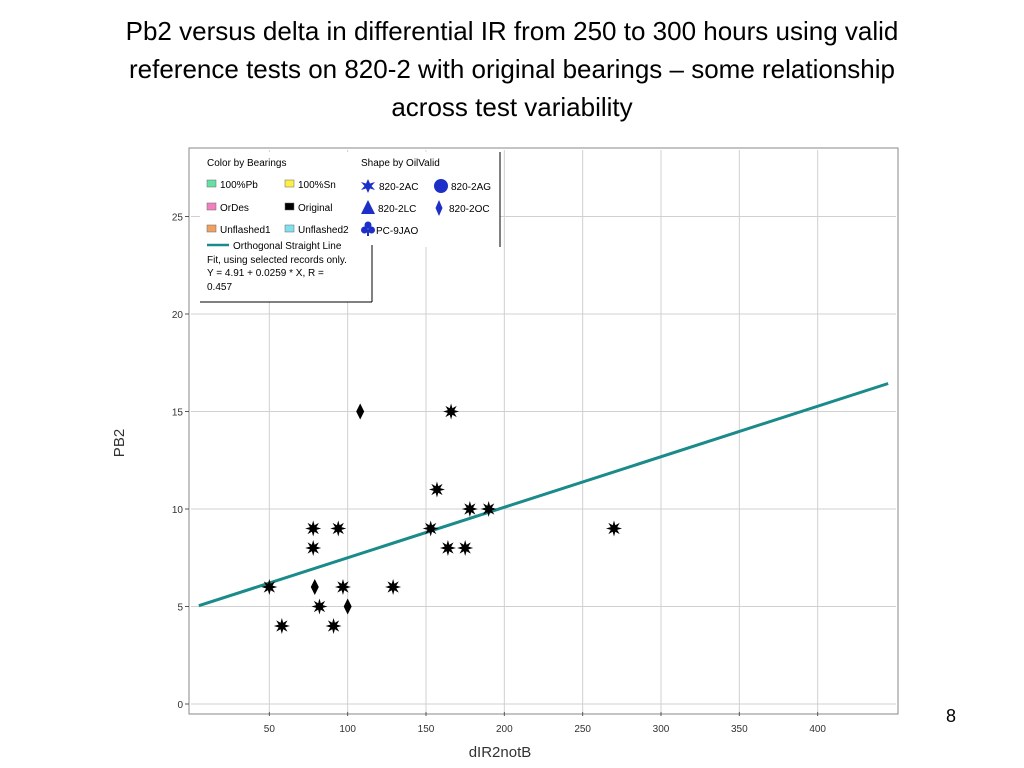 The image size is (1024, 768). I want to click on y-tick-label: 20, so click(178, 315).